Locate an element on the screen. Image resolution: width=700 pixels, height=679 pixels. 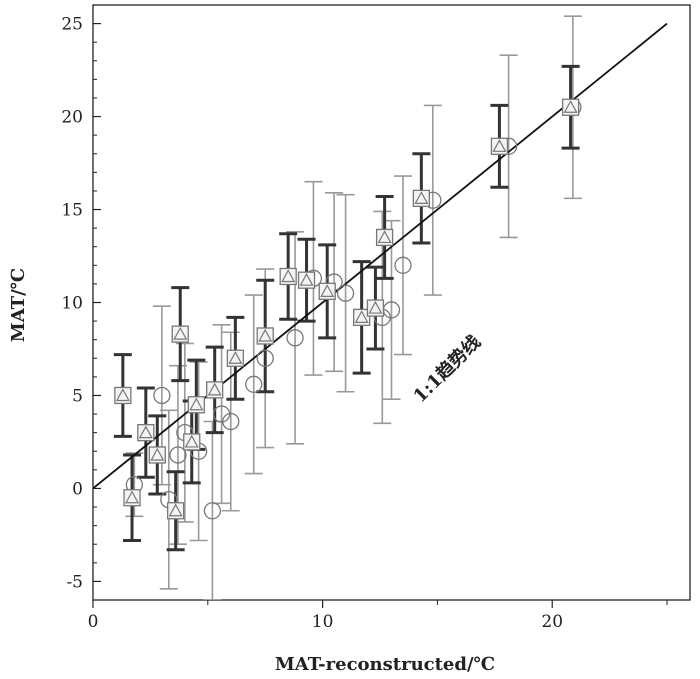
y-tick-label: 15 is located at coordinates (72, 211).